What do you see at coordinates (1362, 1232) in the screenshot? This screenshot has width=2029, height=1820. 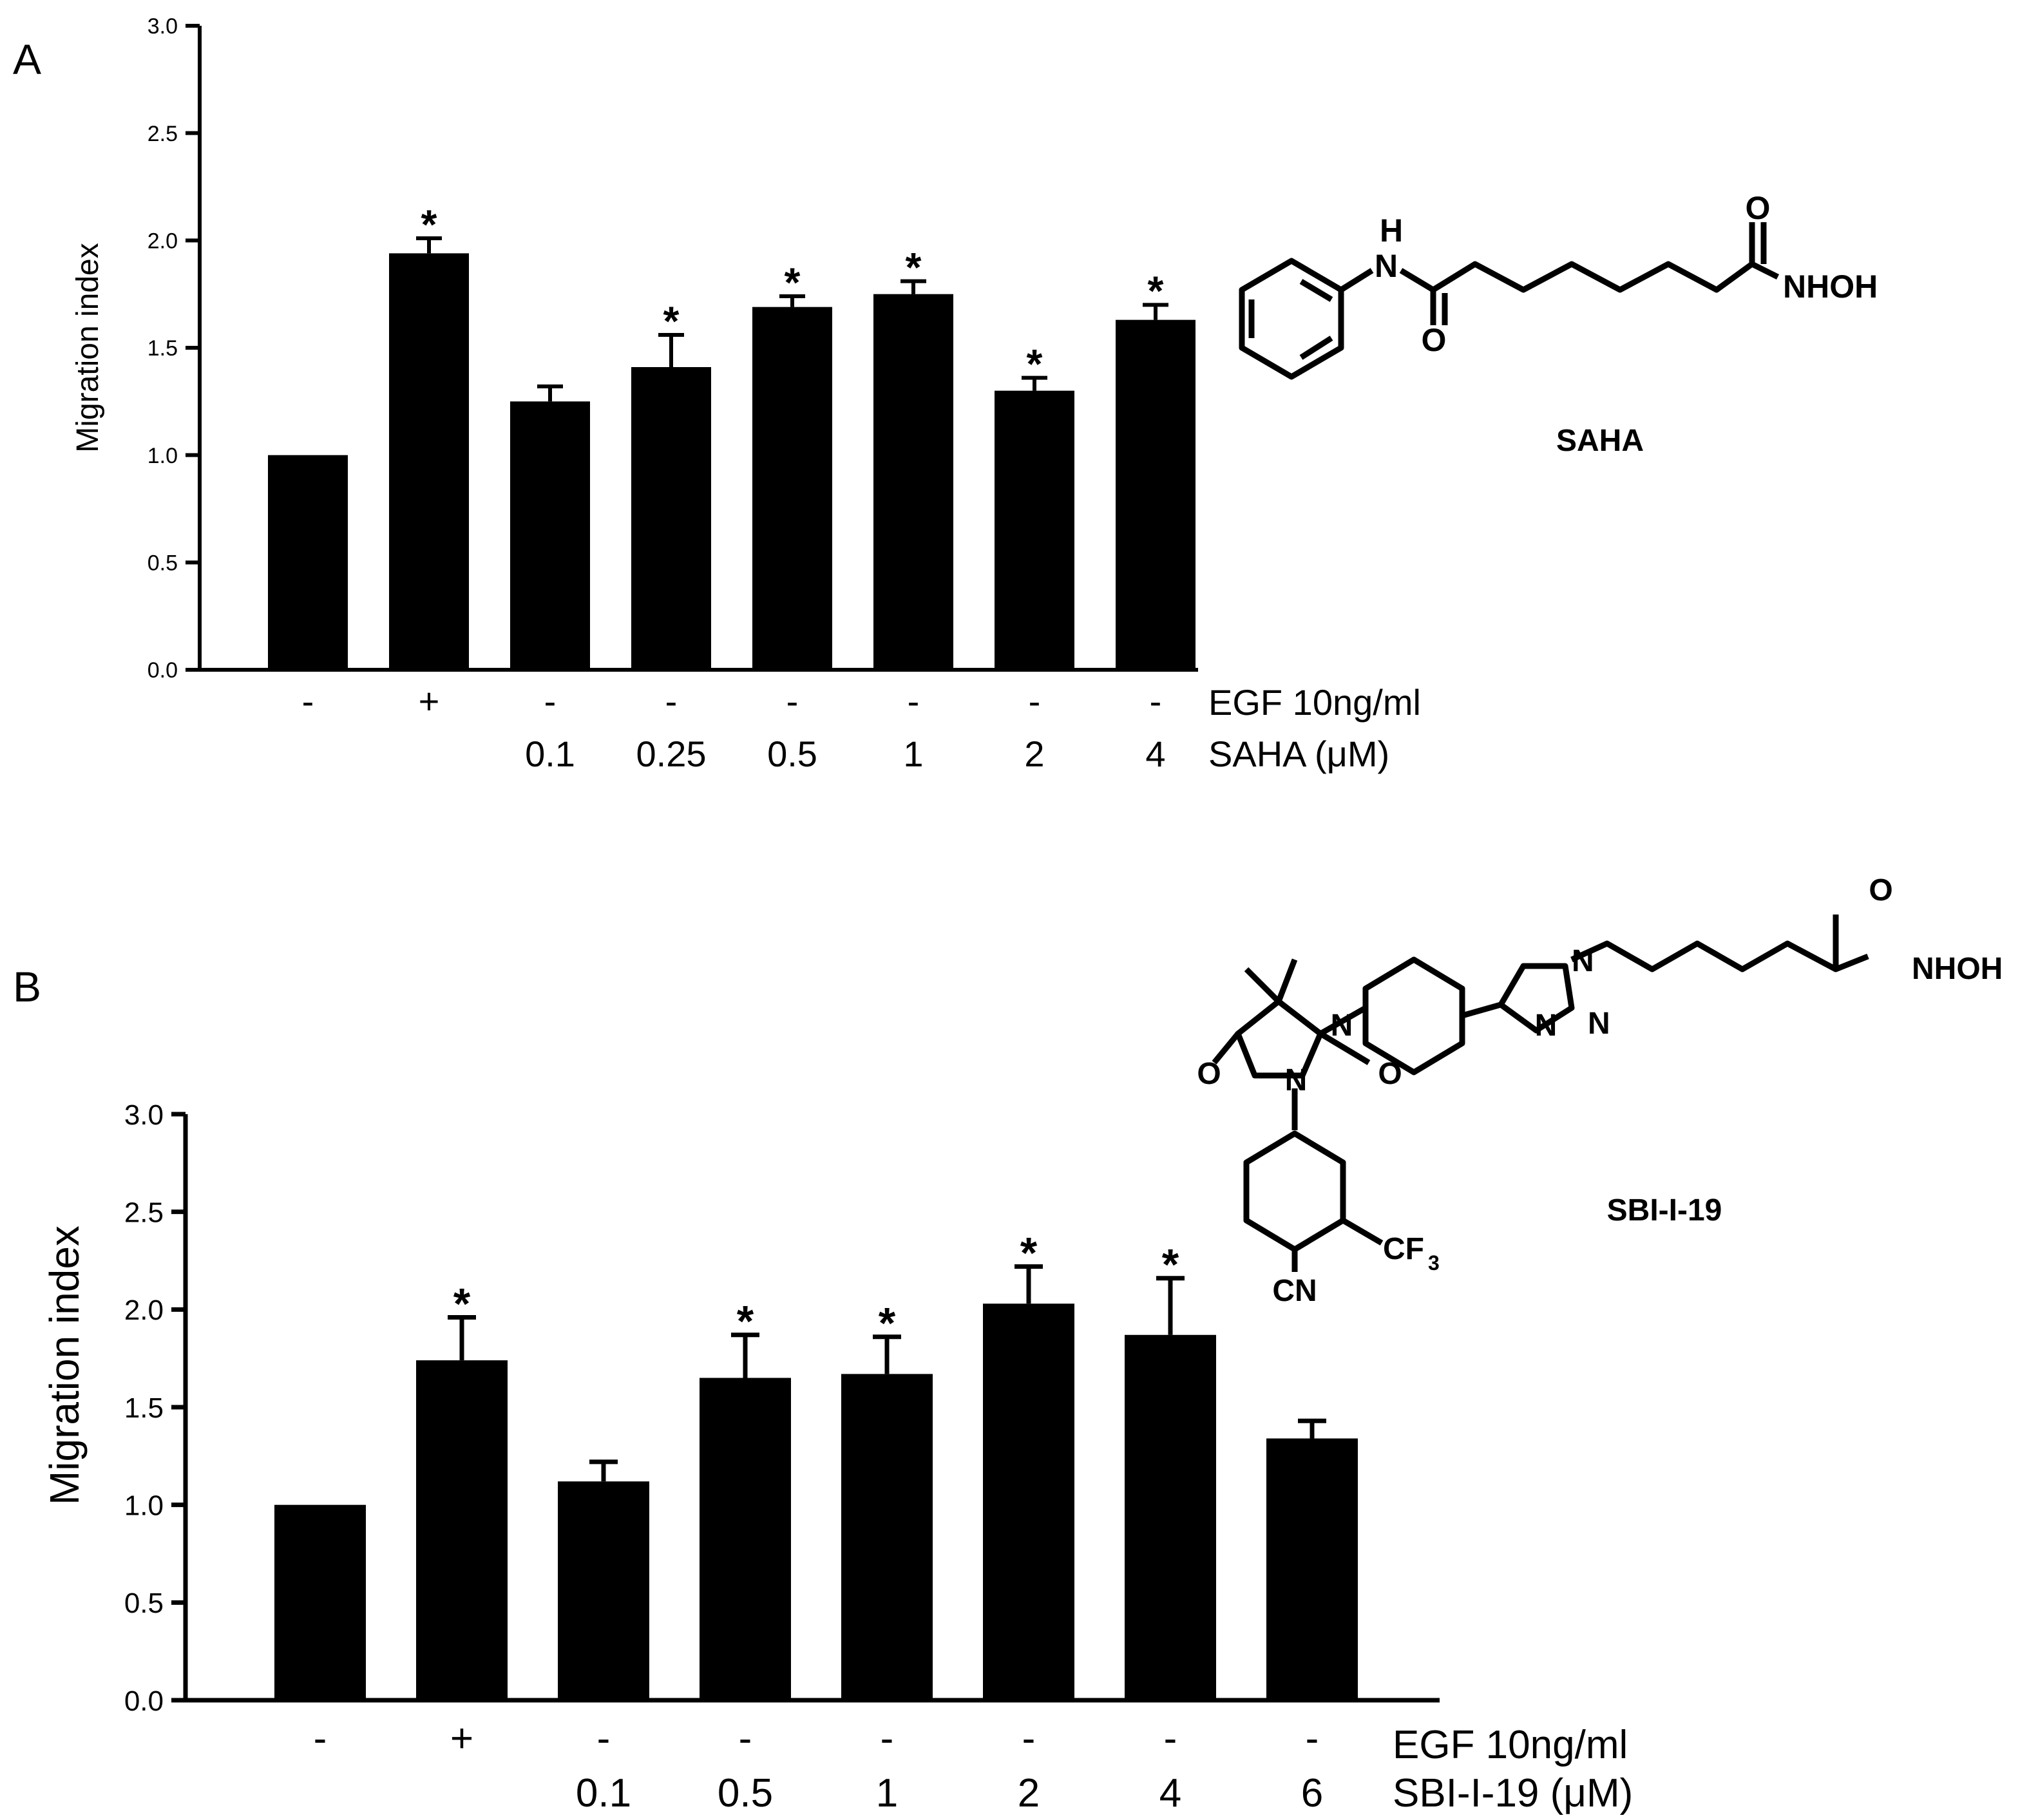 I see `sbi-cf3-bond` at bounding box center [1362, 1232].